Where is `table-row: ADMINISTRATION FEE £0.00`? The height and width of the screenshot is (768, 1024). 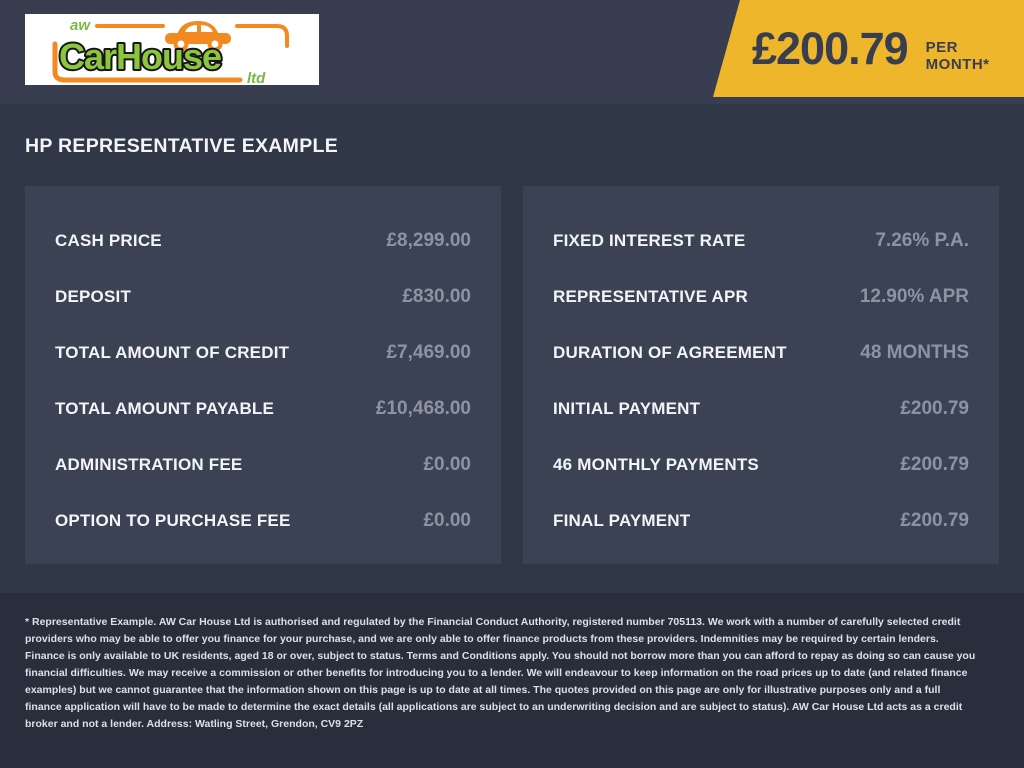 table-row: ADMINISTRATION FEE £0.00 is located at coordinates (263, 465).